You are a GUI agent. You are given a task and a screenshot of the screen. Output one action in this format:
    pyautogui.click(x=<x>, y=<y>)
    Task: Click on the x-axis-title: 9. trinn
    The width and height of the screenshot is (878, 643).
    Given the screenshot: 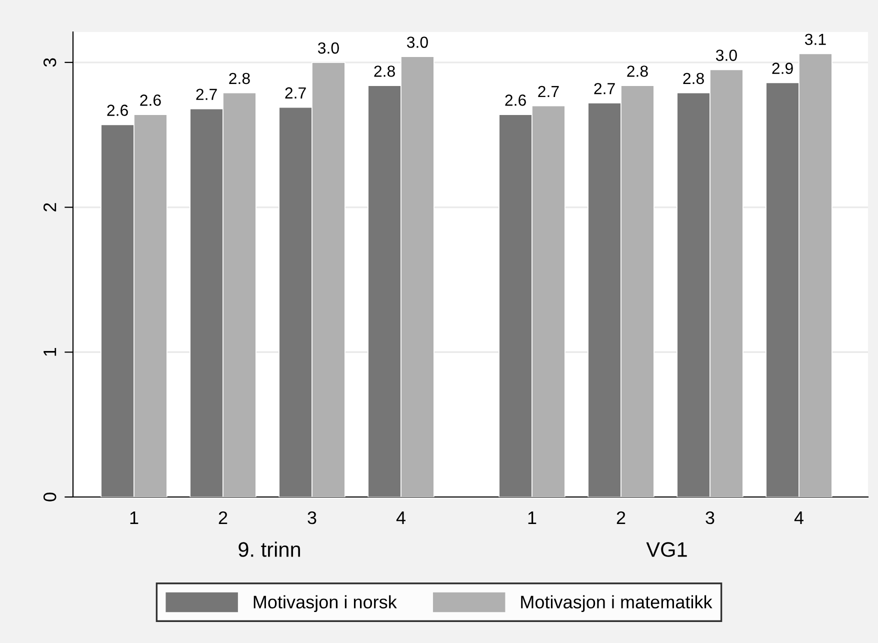 What is the action you would take?
    pyautogui.click(x=269, y=549)
    